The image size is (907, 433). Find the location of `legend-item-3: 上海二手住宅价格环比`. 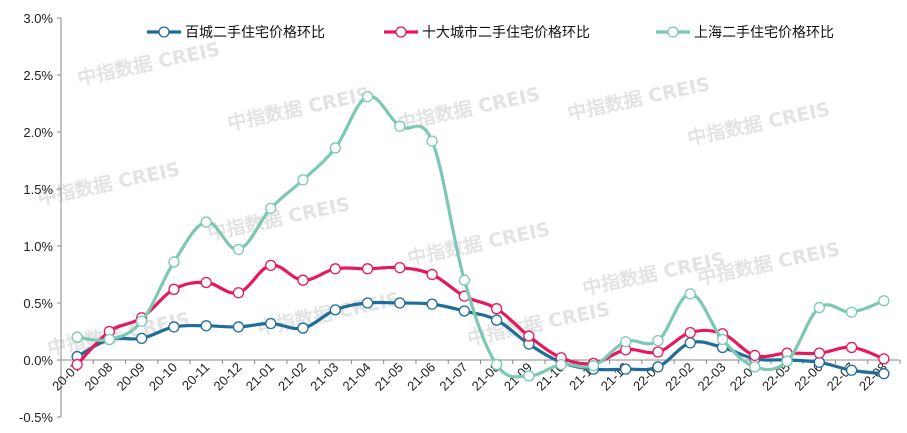

legend-item-3: 上海二手住宅价格环比 is located at coordinates (745, 33).